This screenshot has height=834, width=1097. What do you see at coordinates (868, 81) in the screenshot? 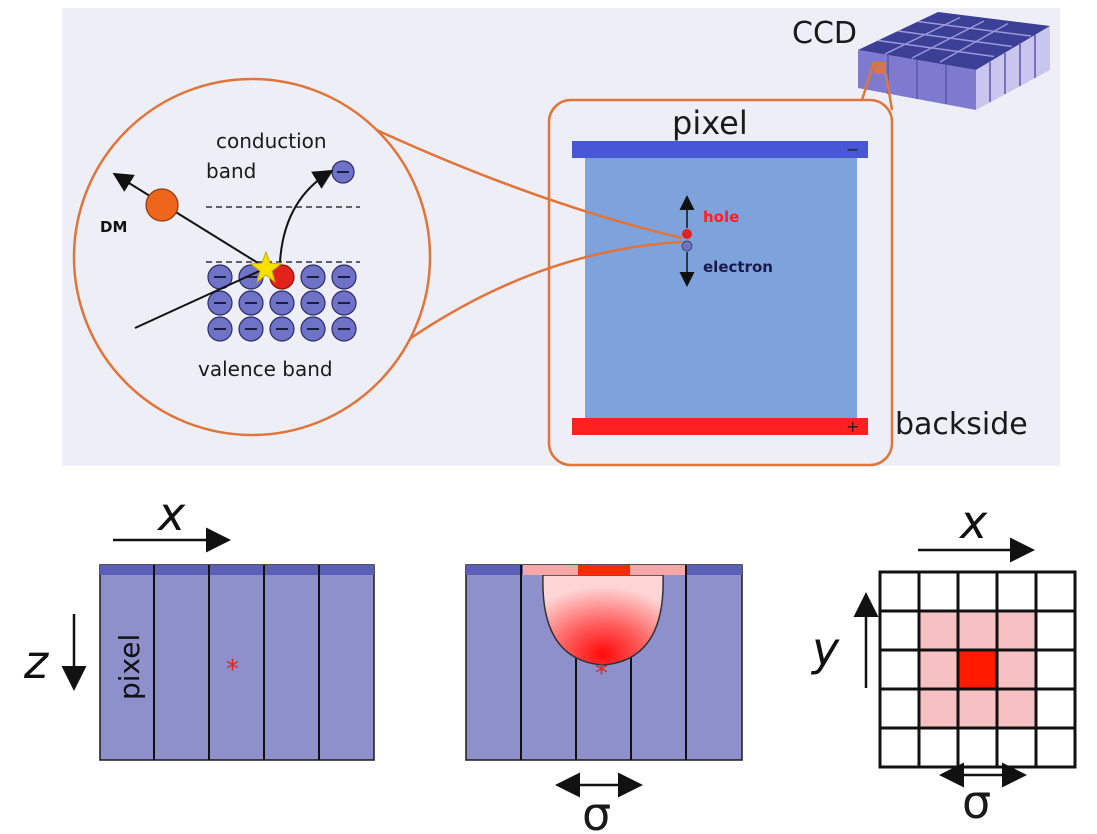
I see `zoom-line-ccd-top` at bounding box center [868, 81].